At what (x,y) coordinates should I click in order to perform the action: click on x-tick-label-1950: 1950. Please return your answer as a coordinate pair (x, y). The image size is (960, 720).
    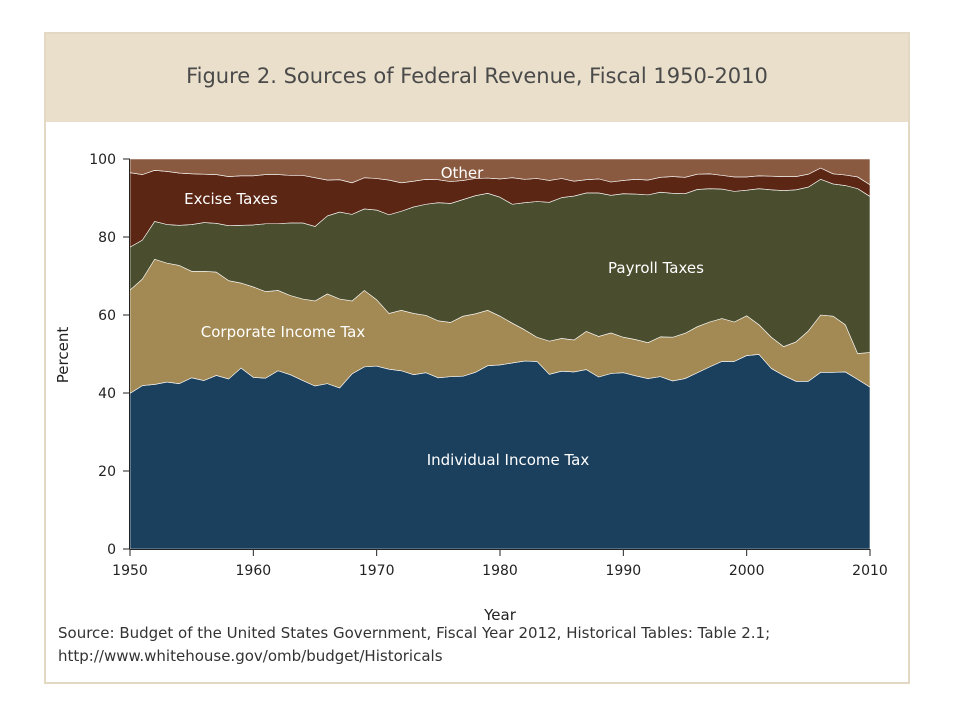
    Looking at the image, I should click on (130, 571).